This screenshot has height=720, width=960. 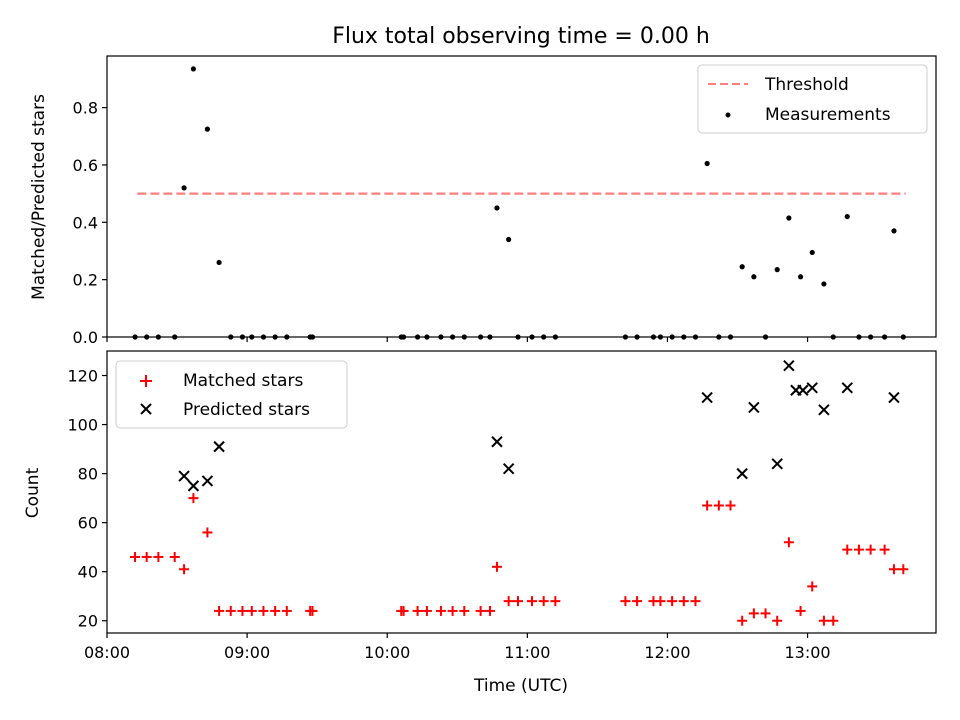 I want to click on ratio-y-tick-label: 0.0, so click(x=85, y=337).